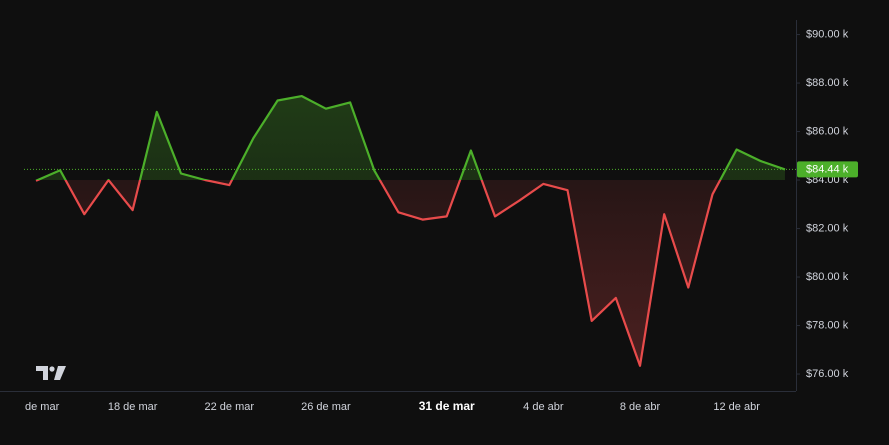 The width and height of the screenshot is (889, 445). Describe the element at coordinates (827, 277) in the screenshot. I see `y-tick-label: $80.00 k` at that location.